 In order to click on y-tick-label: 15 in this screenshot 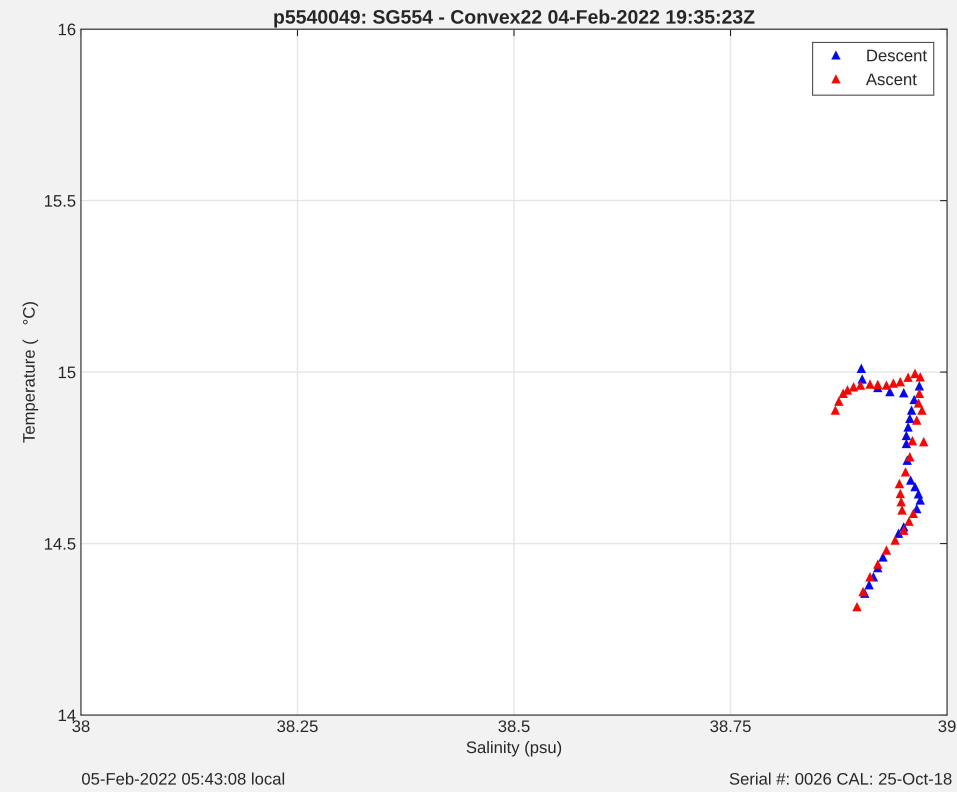, I will do `click(67, 372)`.